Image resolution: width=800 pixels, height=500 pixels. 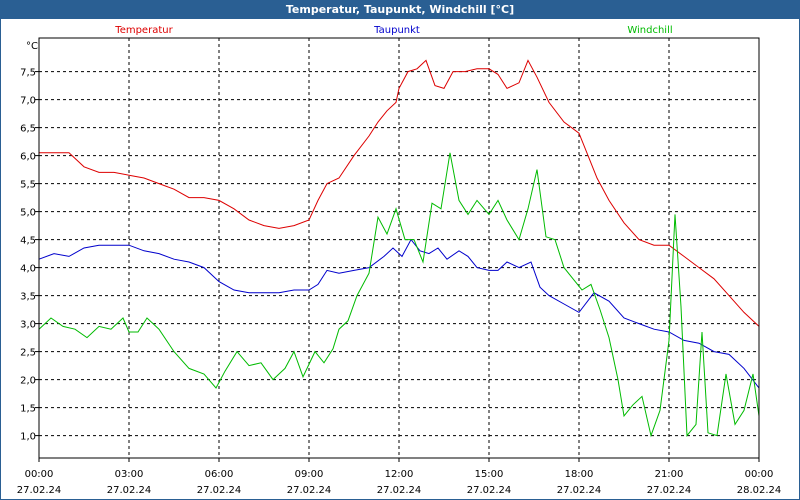 What do you see at coordinates (28, 213) in the screenshot?
I see `y-tick-label: 5,0` at bounding box center [28, 213].